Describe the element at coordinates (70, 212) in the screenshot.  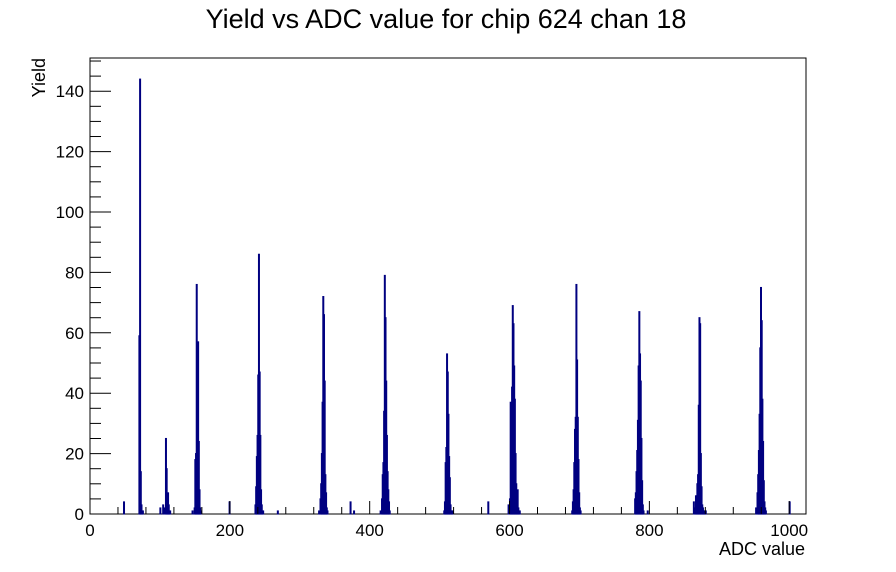
I see `y-tick-label: 100` at that location.